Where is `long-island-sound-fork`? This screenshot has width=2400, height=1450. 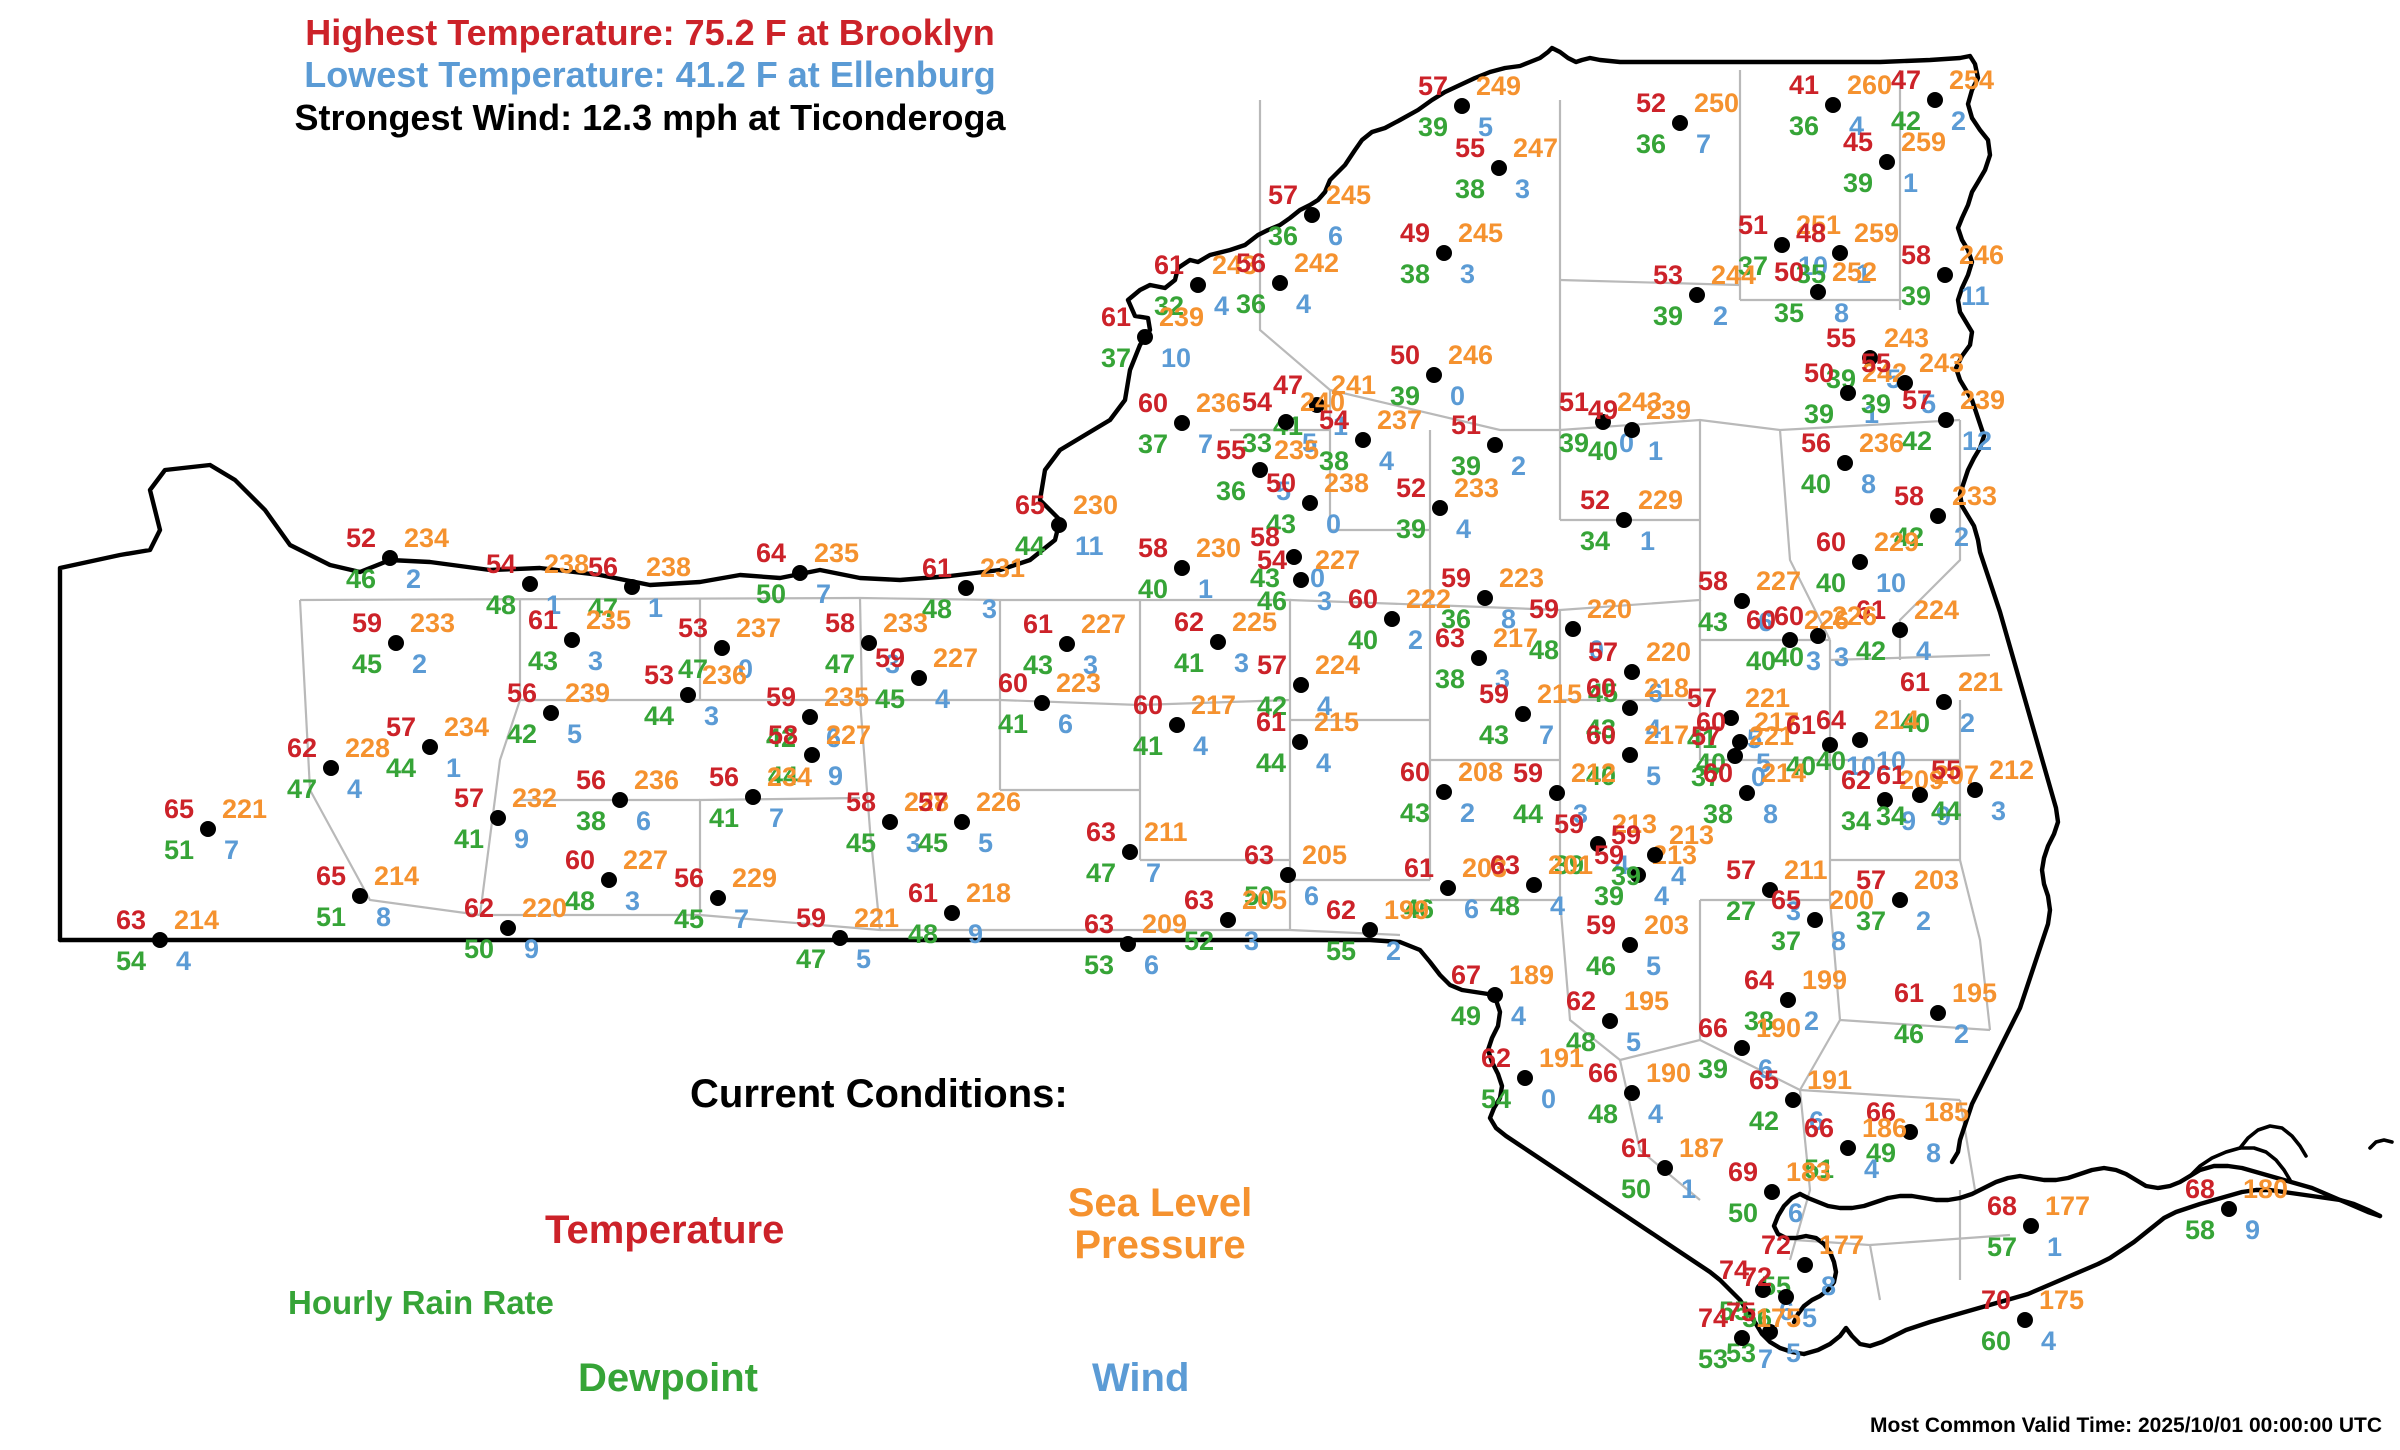
long-island-sound-fork is located at coordinates (2291, 1153).